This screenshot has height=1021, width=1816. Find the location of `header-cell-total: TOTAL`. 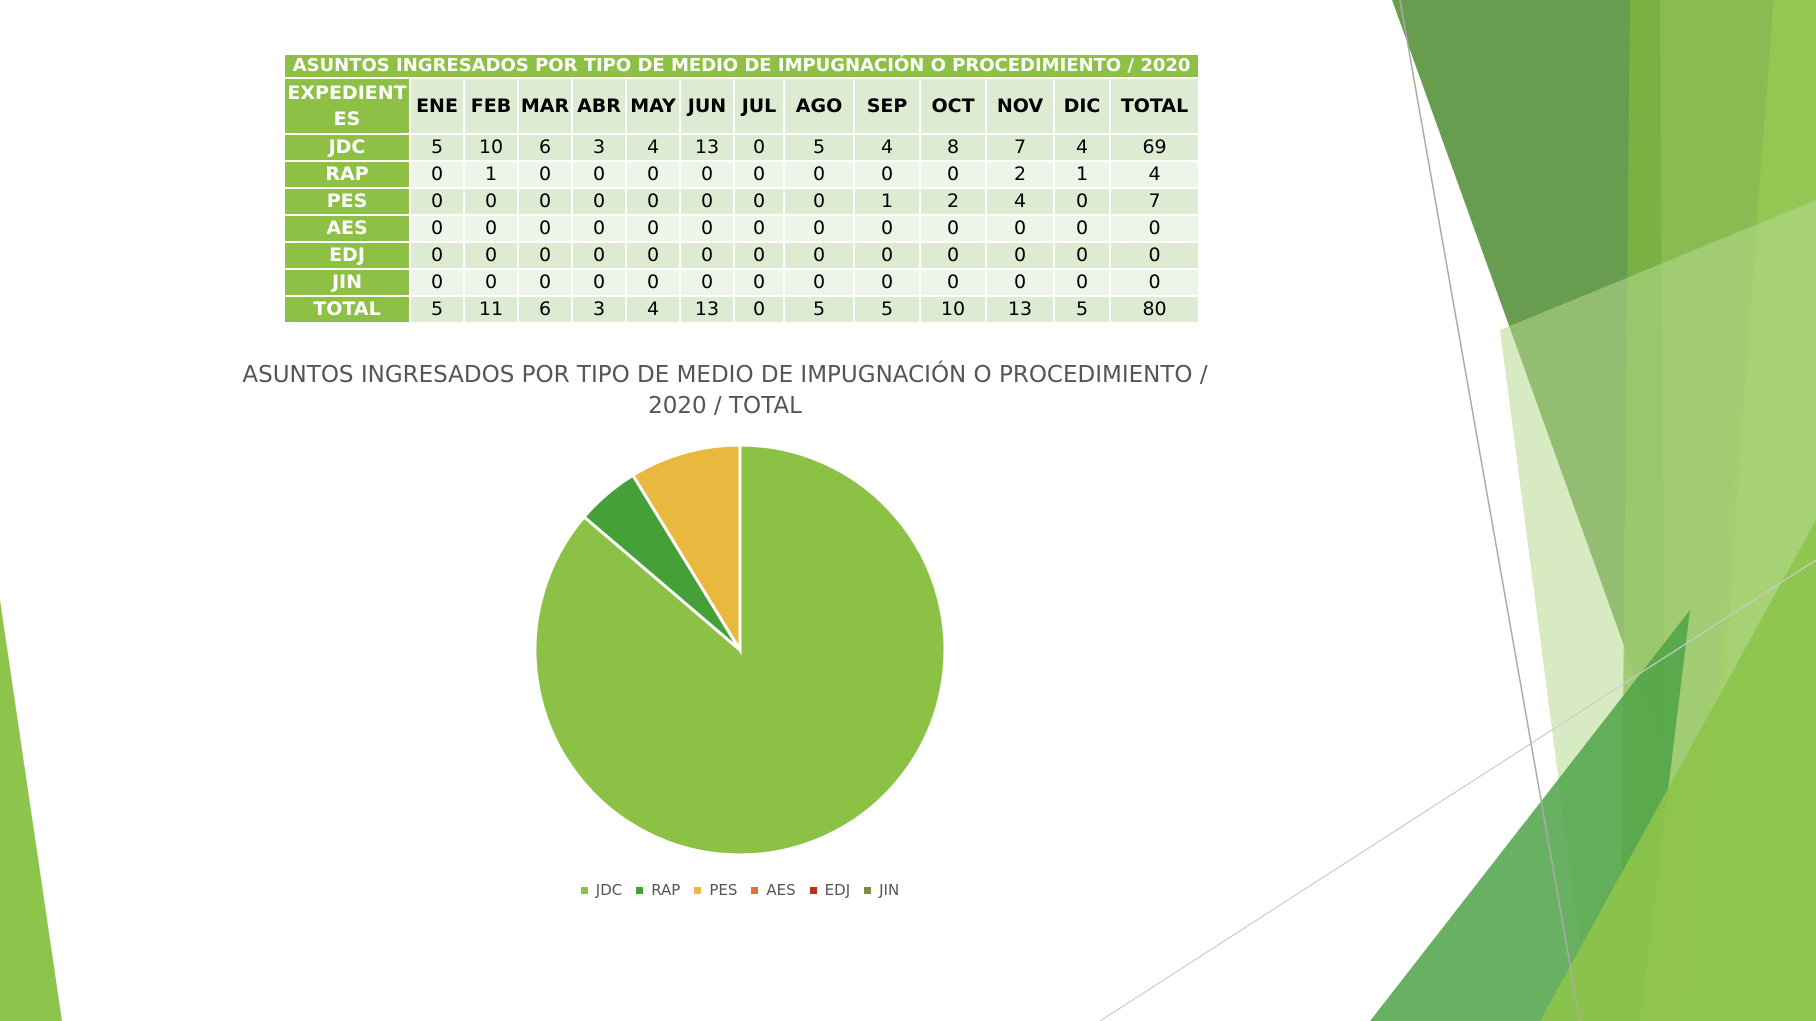

header-cell-total: TOTAL is located at coordinates (1154, 106).